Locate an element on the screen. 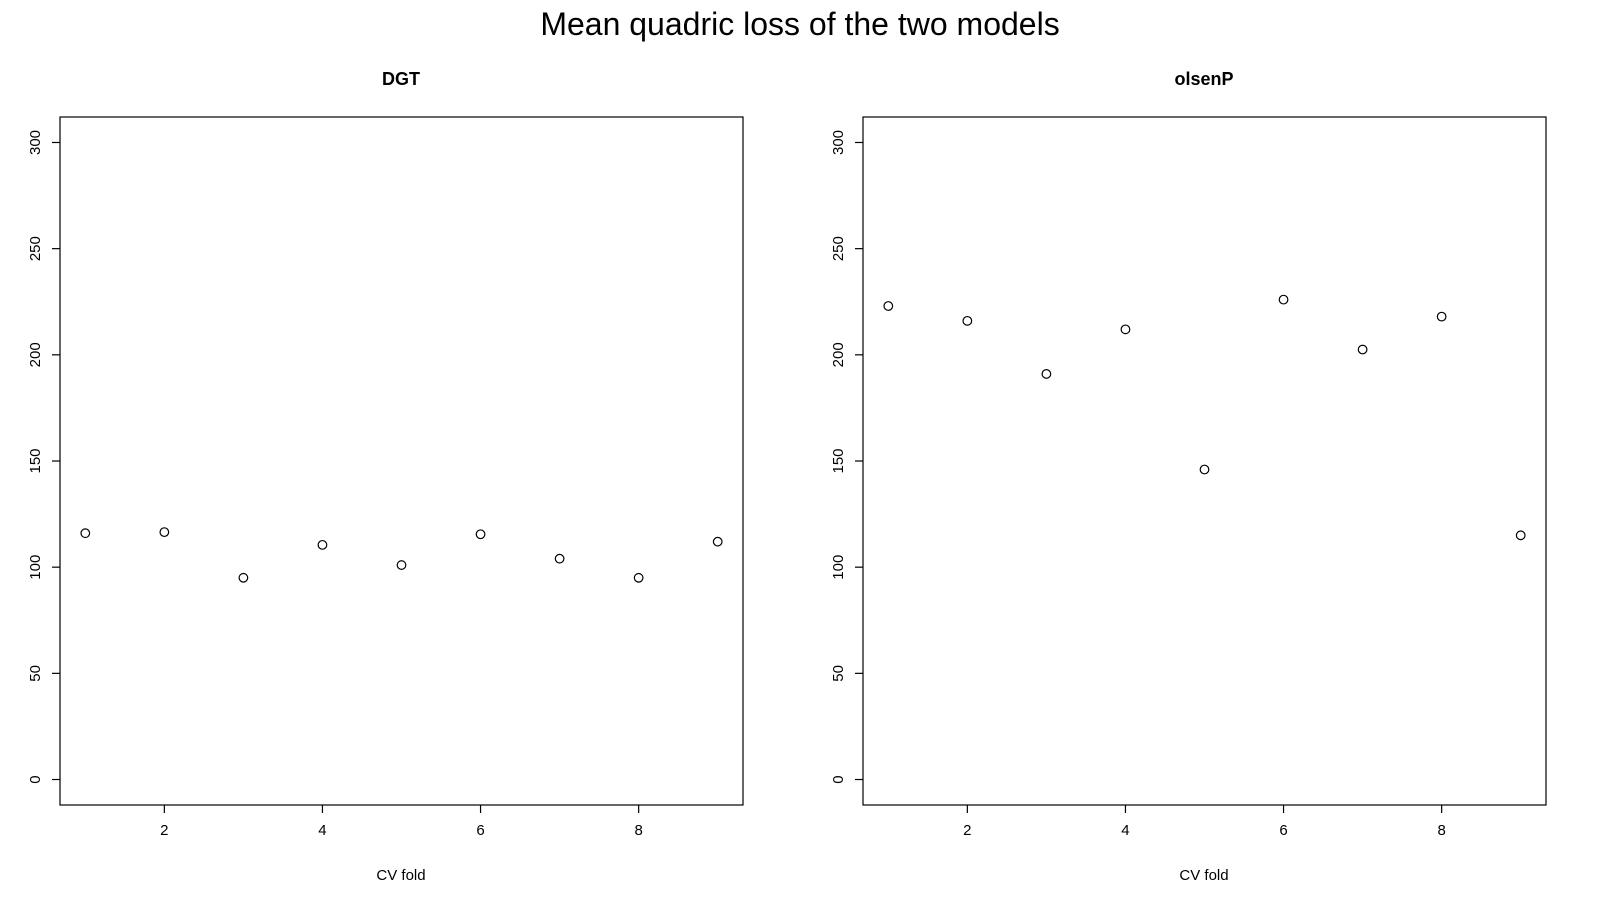  olsenp-panel-title: olsenP is located at coordinates (1203, 79).